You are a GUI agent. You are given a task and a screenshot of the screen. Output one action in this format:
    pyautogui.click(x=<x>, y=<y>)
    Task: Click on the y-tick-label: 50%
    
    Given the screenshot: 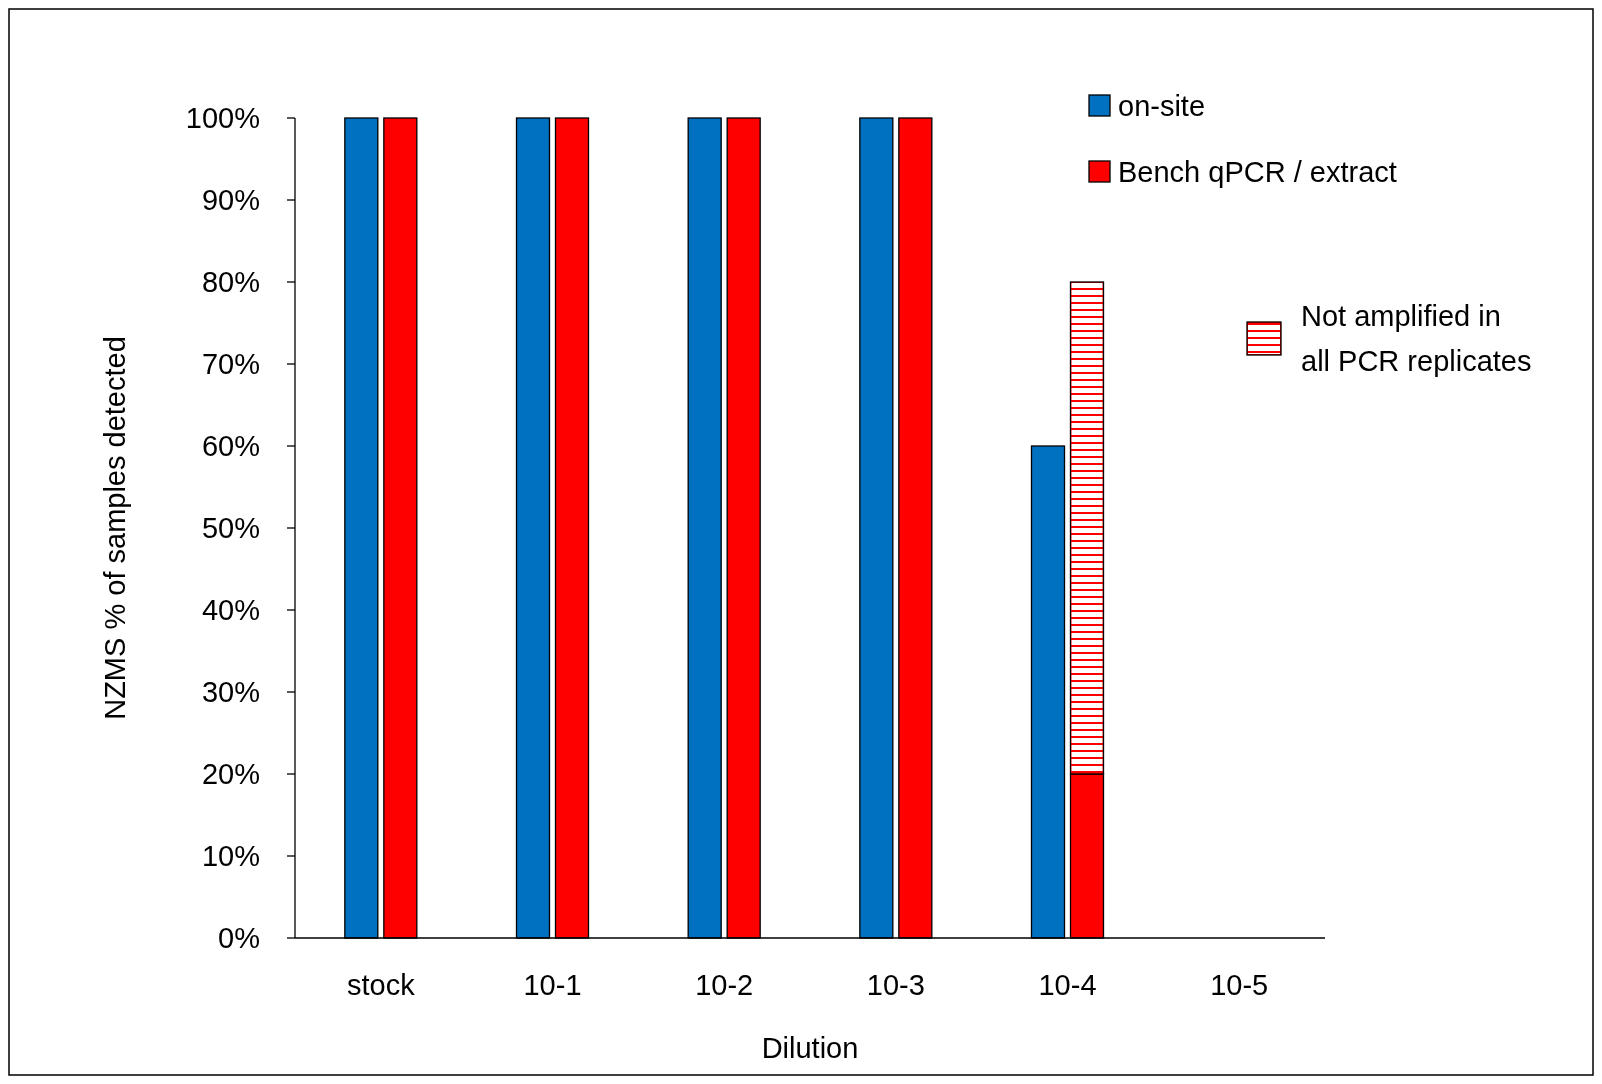 What is the action you would take?
    pyautogui.click(x=230, y=528)
    